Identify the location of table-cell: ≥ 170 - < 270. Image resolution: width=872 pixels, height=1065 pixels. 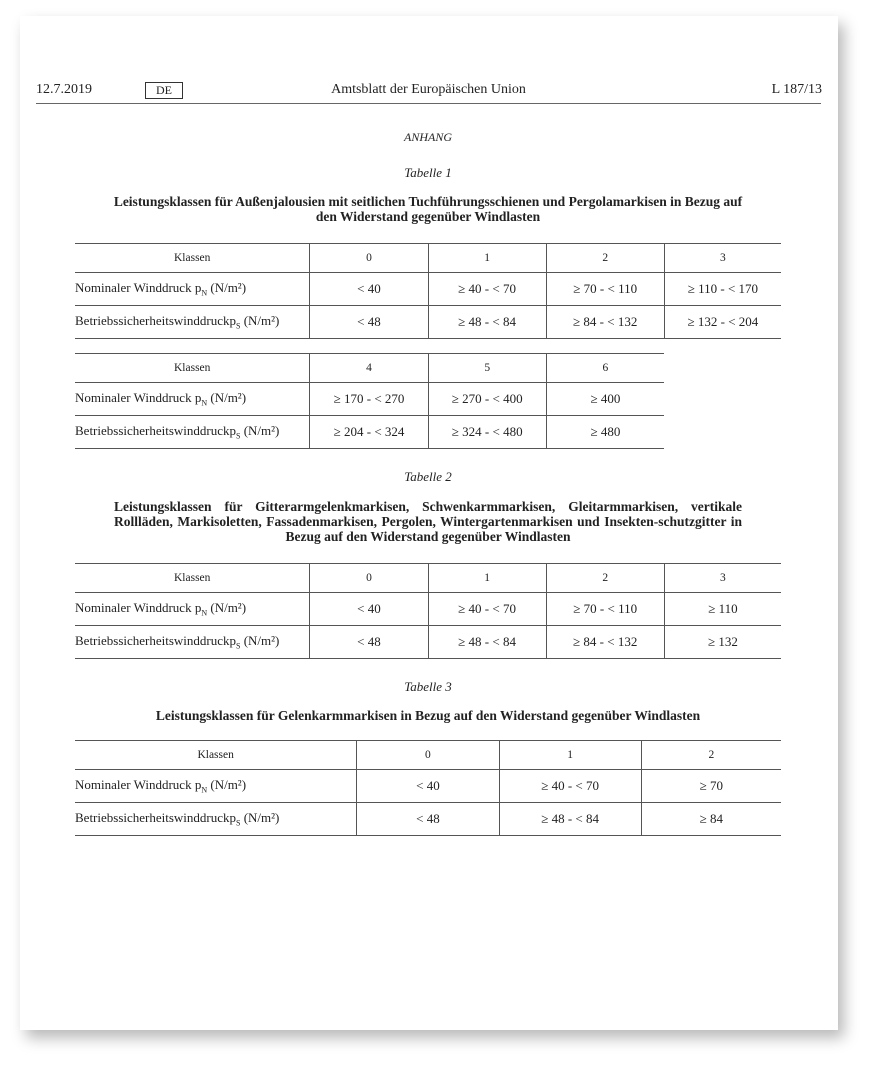
(369, 399).